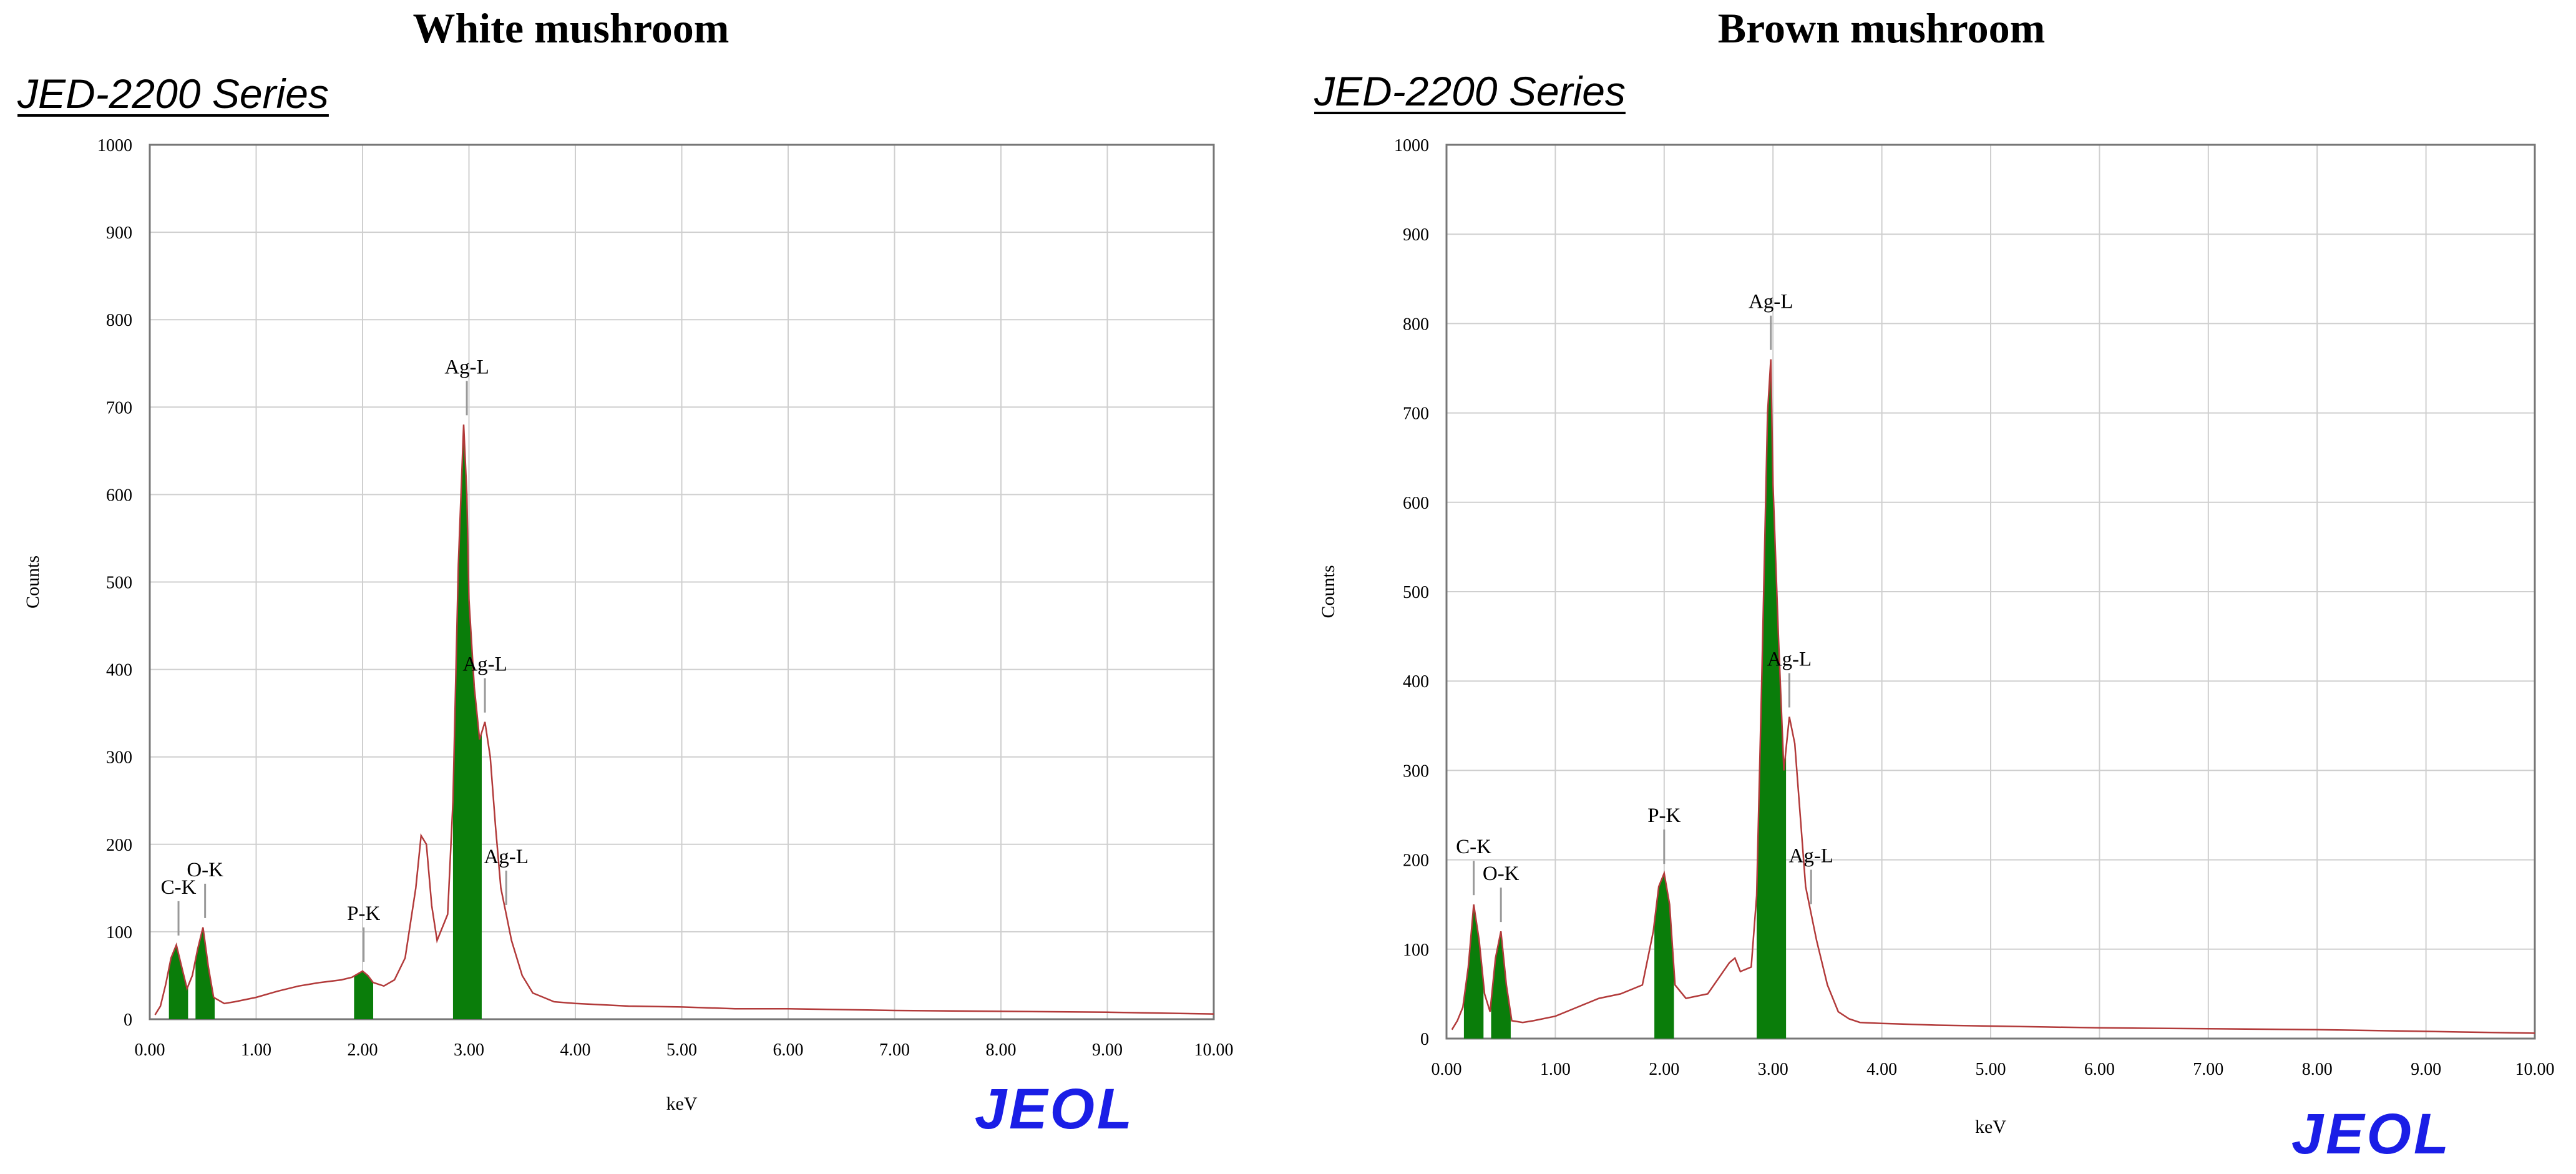 The width and height of the screenshot is (2576, 1174). What do you see at coordinates (570, 28) in the screenshot?
I see `panel-title-white: White mushroom` at bounding box center [570, 28].